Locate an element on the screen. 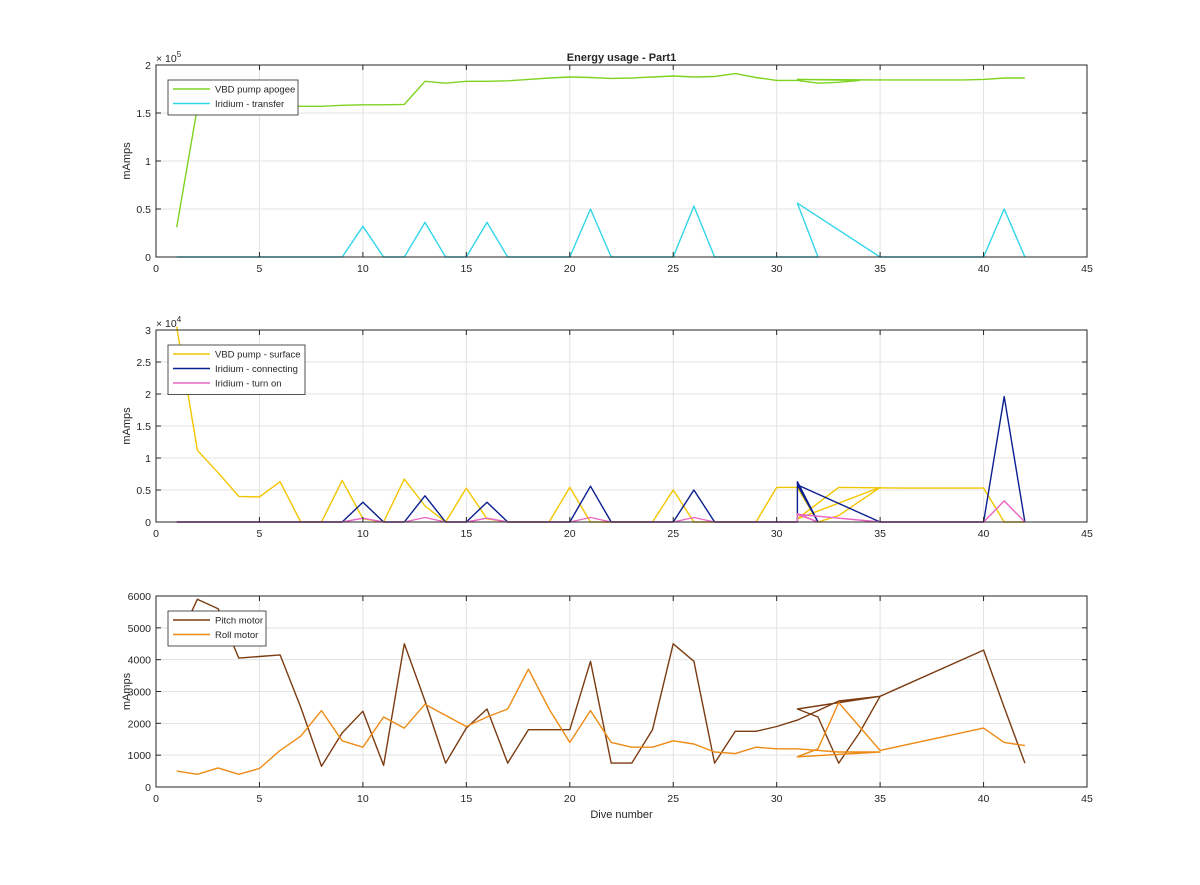 The height and width of the screenshot is (885, 1200). legend-label: VBD pump - surface is located at coordinates (258, 355).